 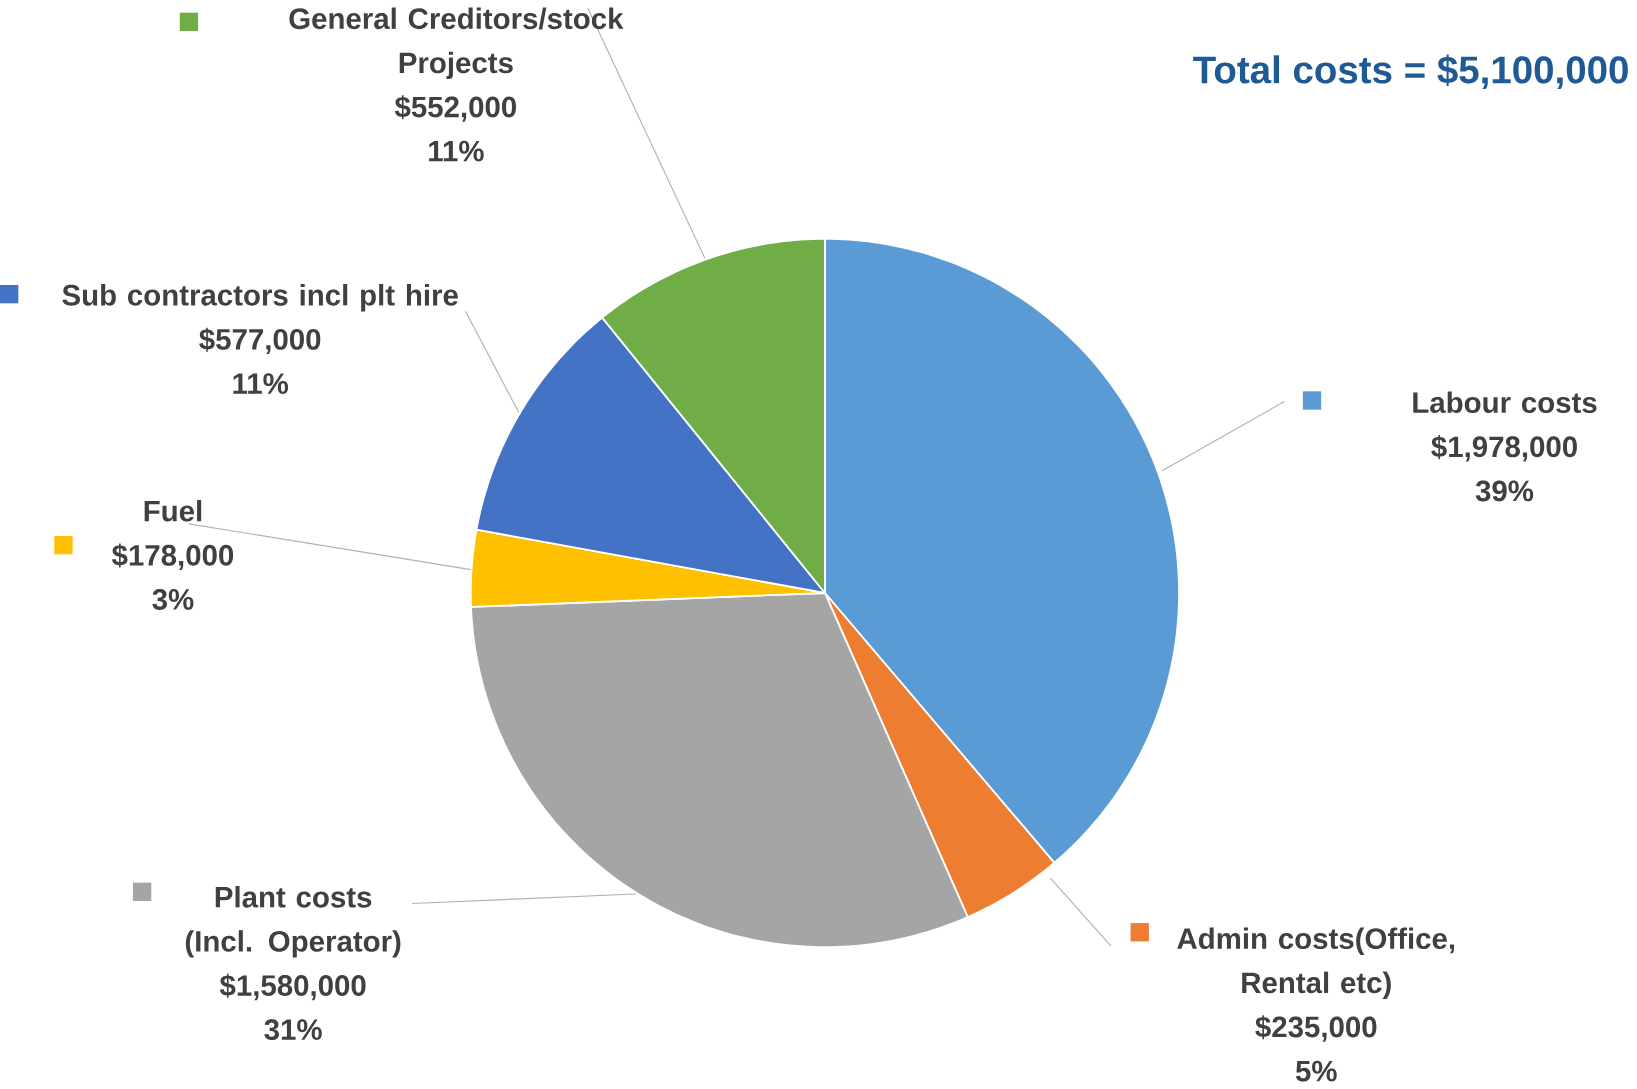 I want to click on text: Total costs = $5,100,000, so click(x=1410, y=72).